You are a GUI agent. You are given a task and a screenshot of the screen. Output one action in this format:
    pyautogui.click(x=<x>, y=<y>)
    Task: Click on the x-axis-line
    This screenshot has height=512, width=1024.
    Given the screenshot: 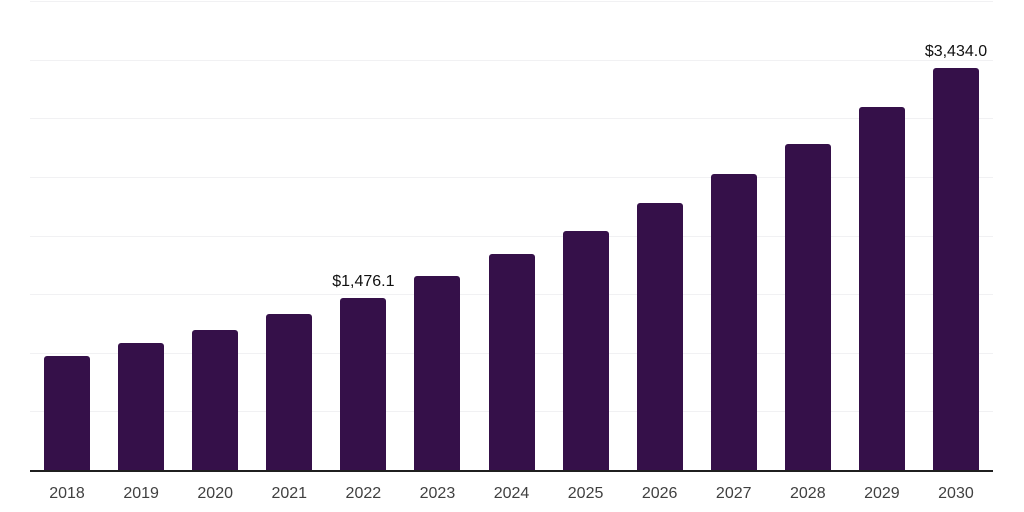 What is the action you would take?
    pyautogui.click(x=511, y=471)
    